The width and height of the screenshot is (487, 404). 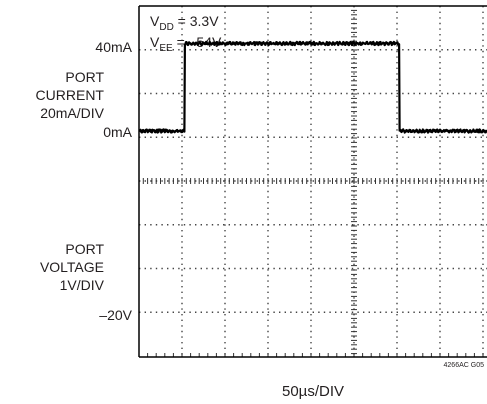 What do you see at coordinates (186, 33) in the screenshot?
I see `annotation-block: VDD = 3.3V VEE = –54V` at bounding box center [186, 33].